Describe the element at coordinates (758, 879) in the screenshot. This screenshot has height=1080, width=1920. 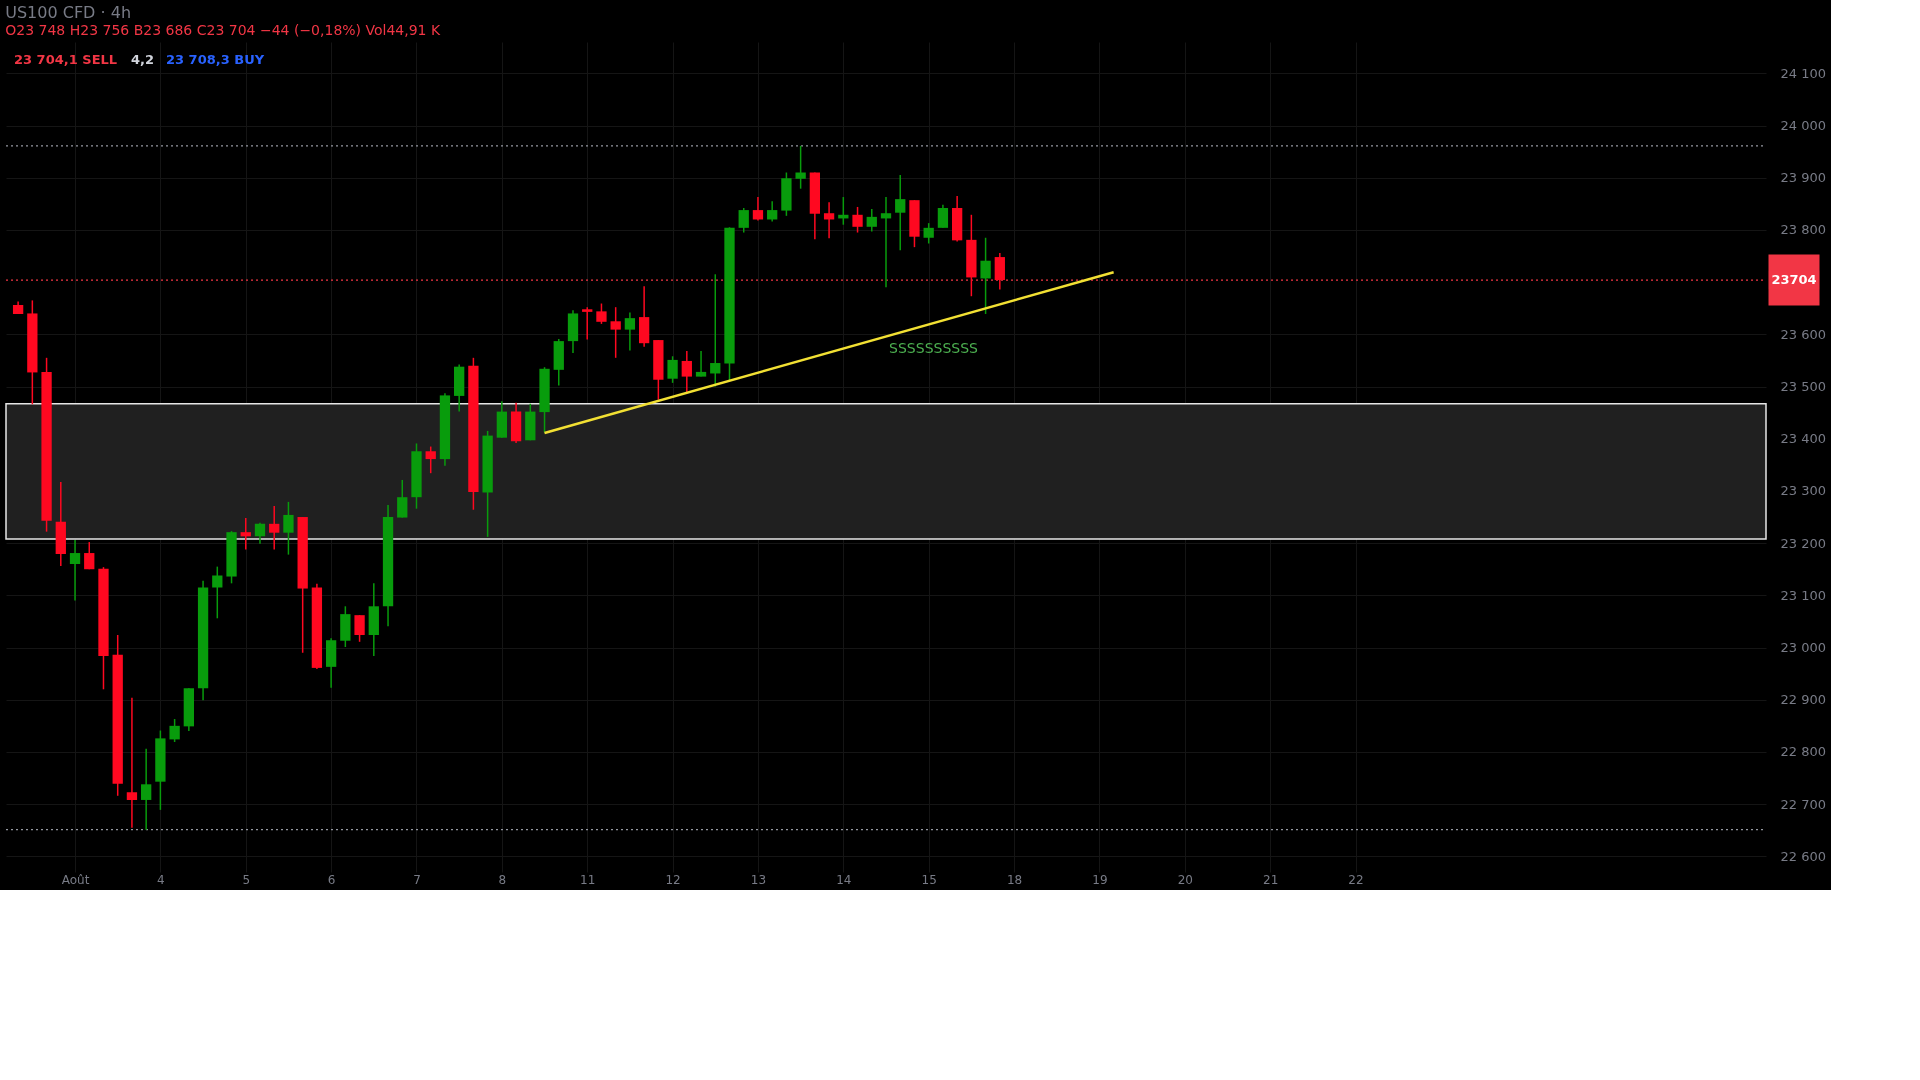
I see `x-tick-label: 13` at that location.